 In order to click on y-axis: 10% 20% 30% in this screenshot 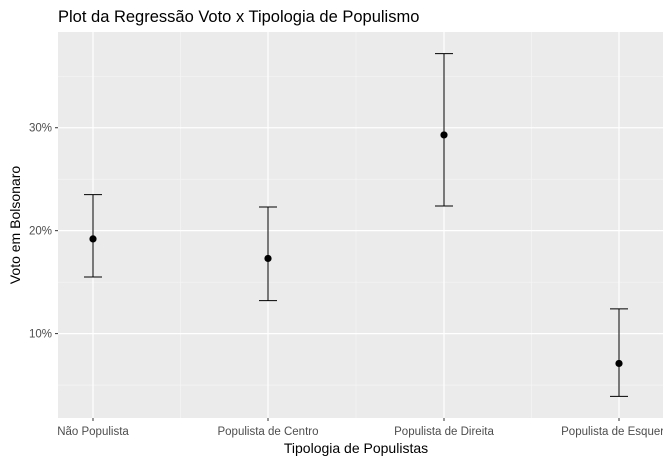, I will do `click(43, 232)`.